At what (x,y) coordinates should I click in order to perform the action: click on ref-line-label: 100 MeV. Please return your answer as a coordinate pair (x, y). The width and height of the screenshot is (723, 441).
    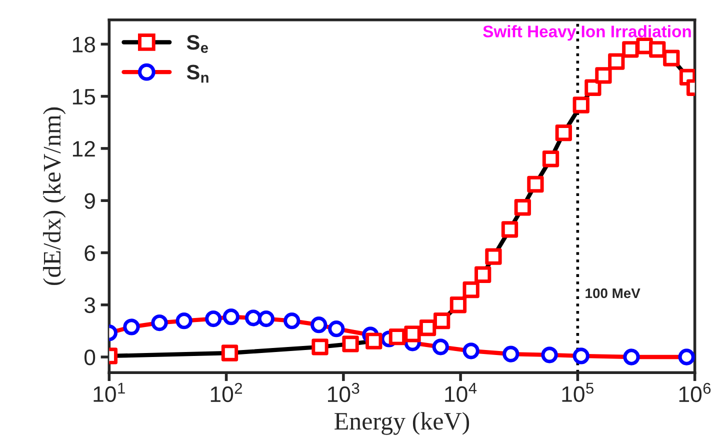
    Looking at the image, I should click on (613, 293).